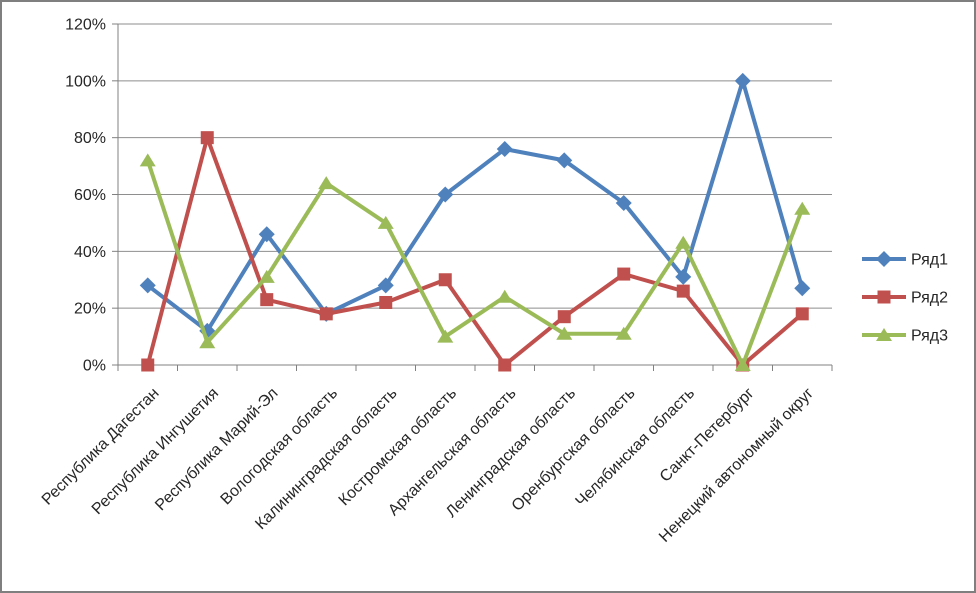  What do you see at coordinates (85, 81) in the screenshot?
I see `y-axis-tick-label: 100%` at bounding box center [85, 81].